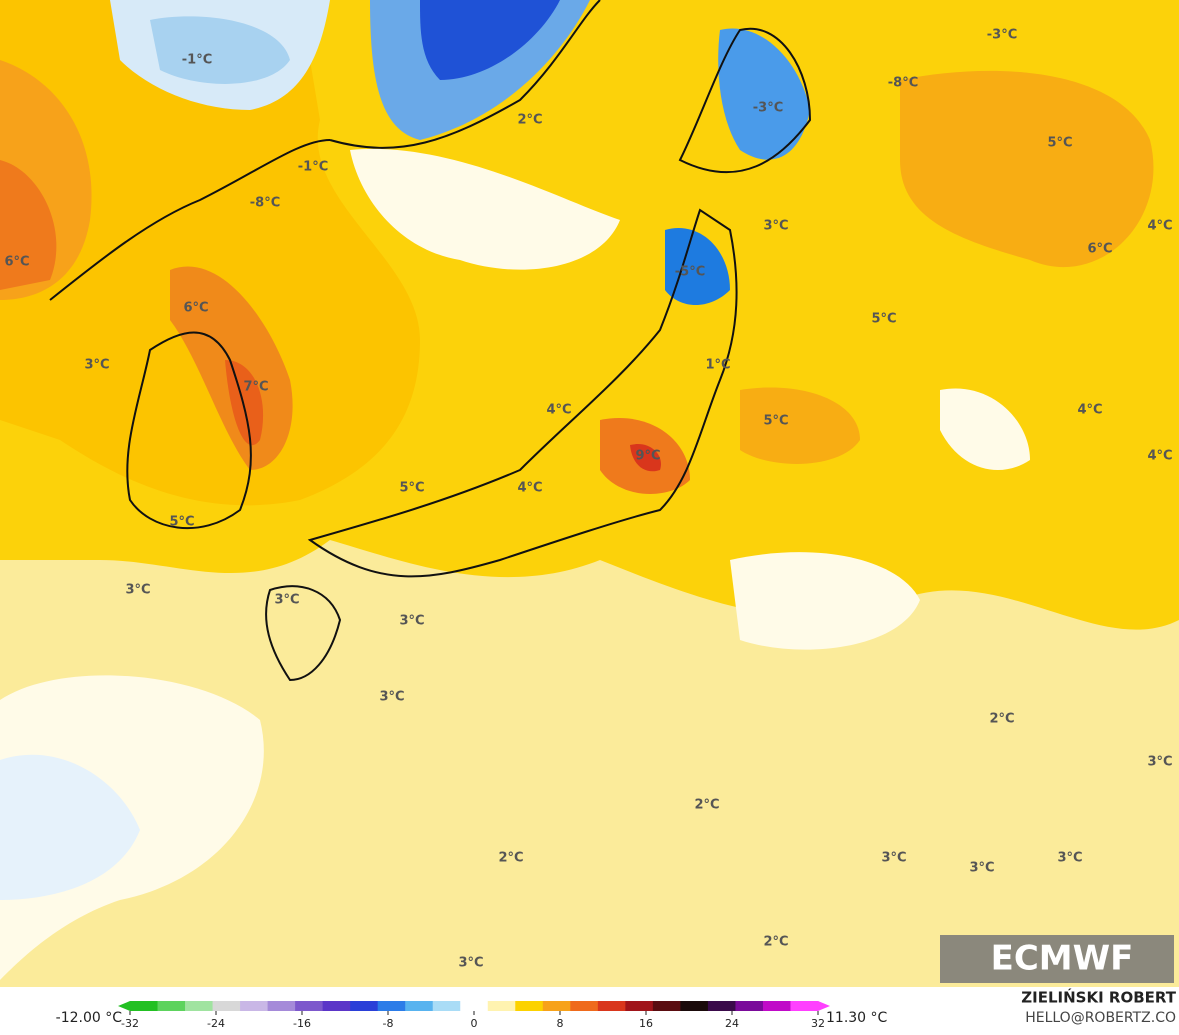 The image size is (1179, 1035). I want to click on colorbar-tick-label: -16, so click(302, 1023).